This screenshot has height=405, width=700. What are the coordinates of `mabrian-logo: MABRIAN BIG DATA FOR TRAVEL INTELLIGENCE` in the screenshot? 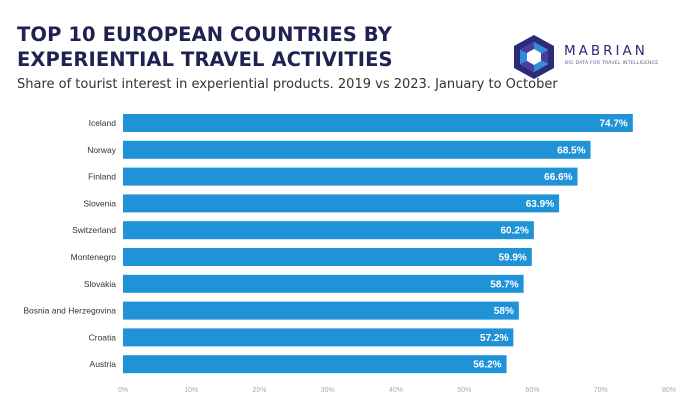 It's located at (587, 58).